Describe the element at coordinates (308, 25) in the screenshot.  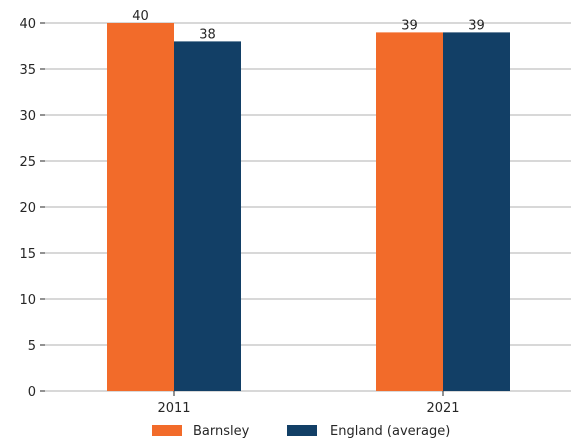
I see `data-labels: 40 38 39 39` at that location.